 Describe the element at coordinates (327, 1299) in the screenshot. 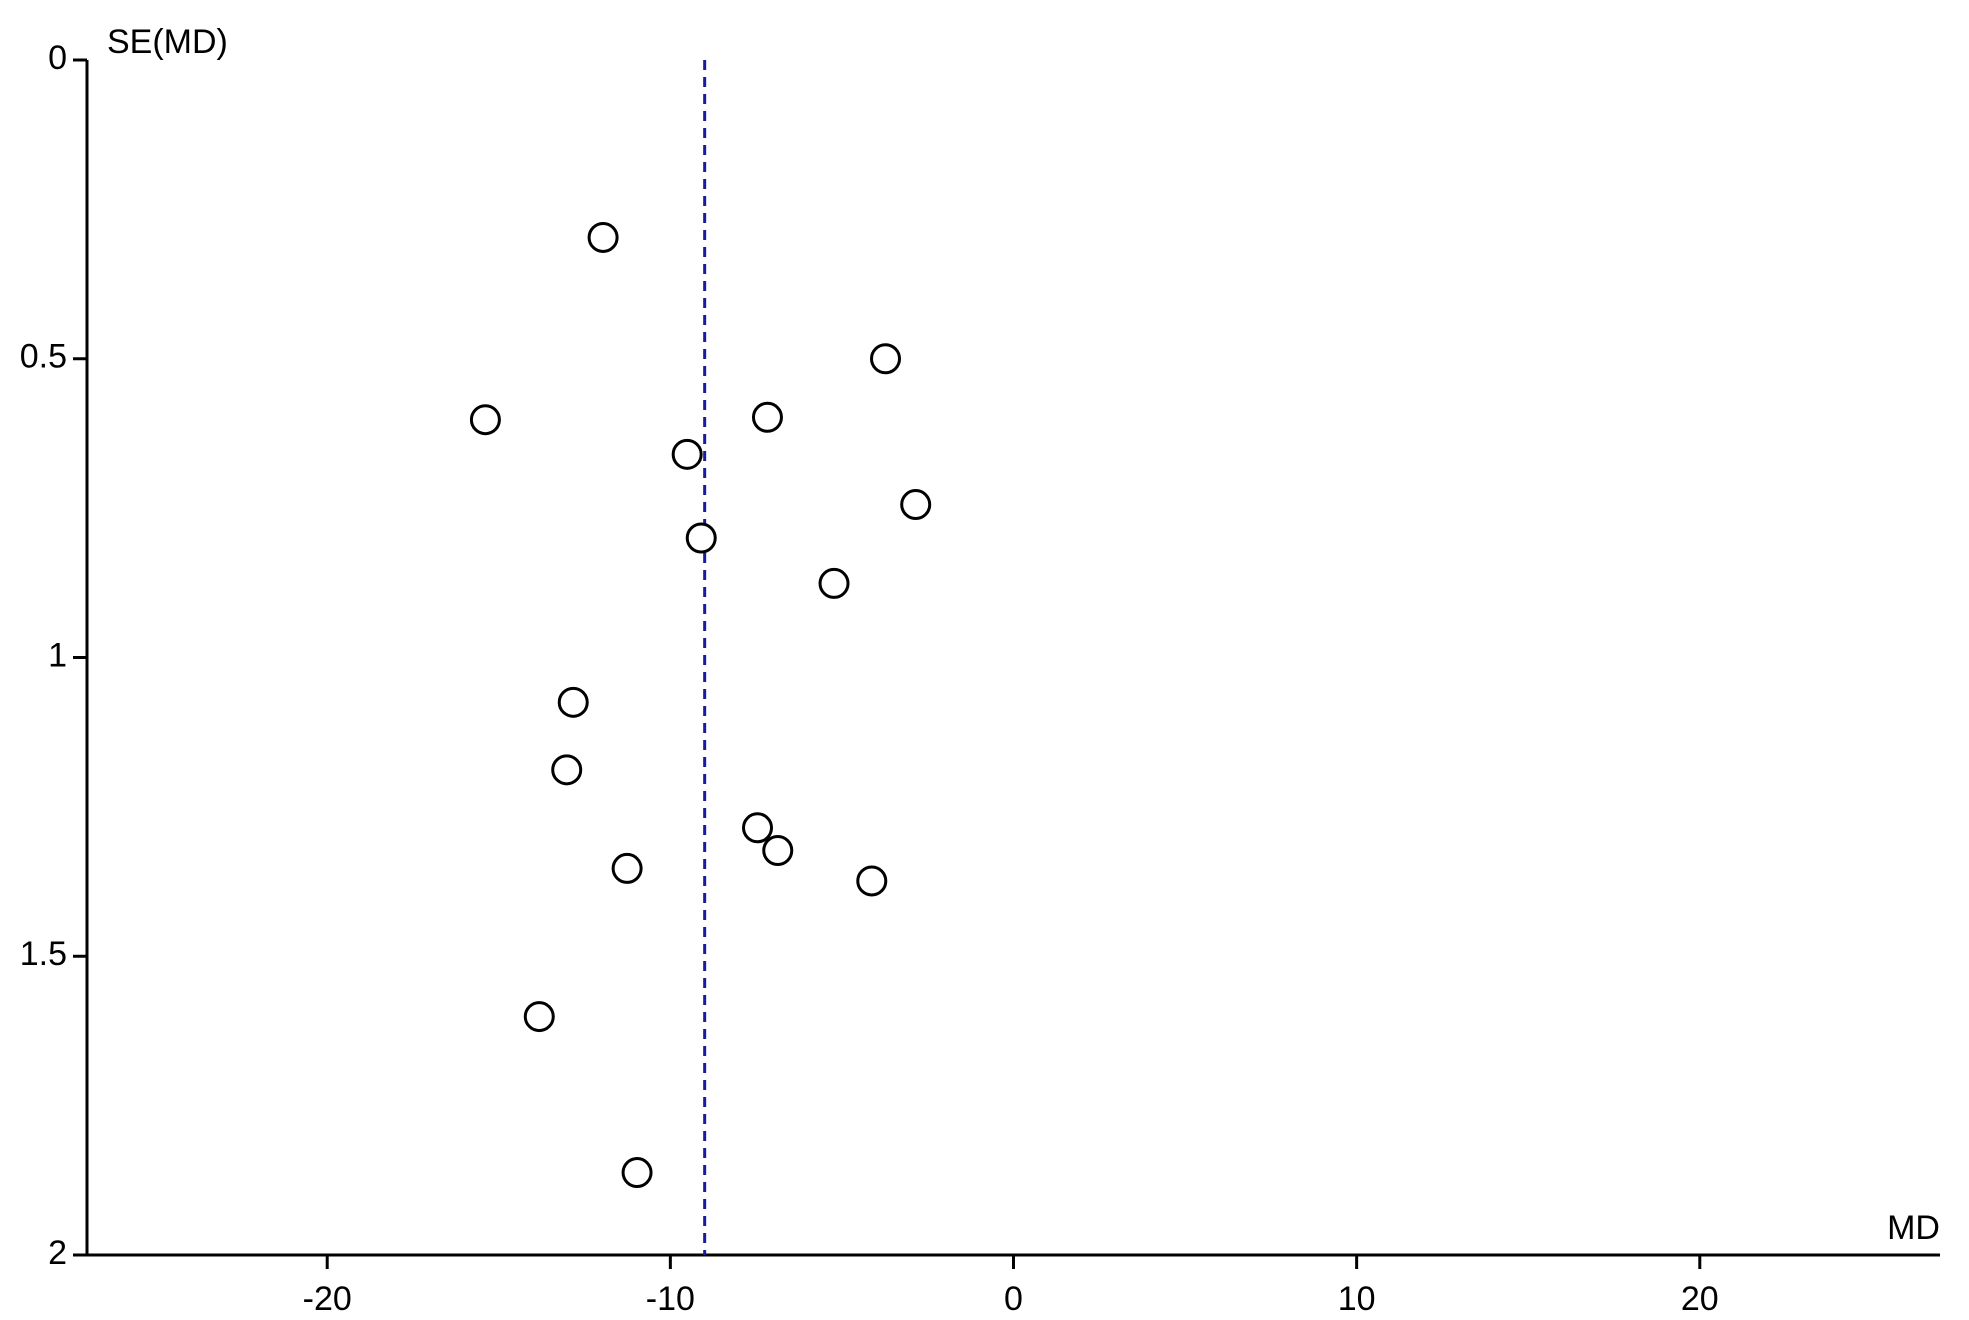

I see `x-tick-label: -20` at that location.